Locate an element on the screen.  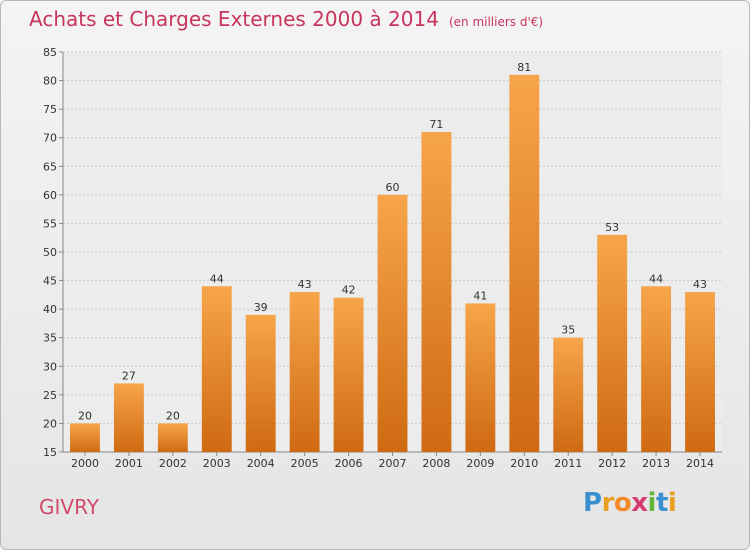
y-tick-label: 65 is located at coordinates (50, 166).